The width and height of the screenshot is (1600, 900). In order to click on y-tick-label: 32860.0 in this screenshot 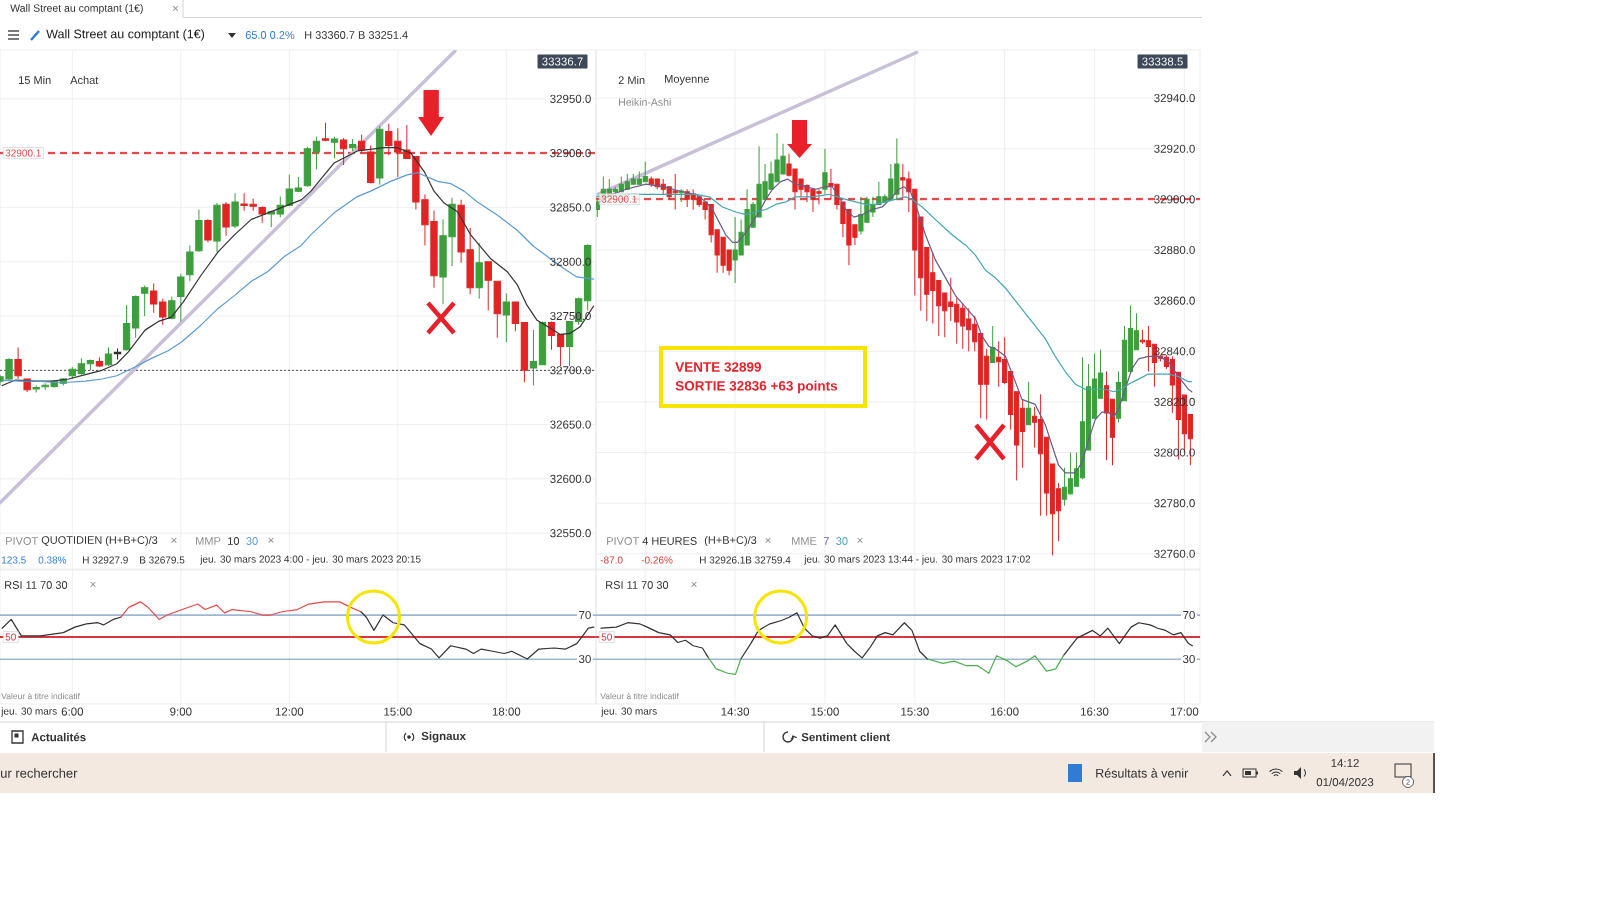, I will do `click(1174, 300)`.